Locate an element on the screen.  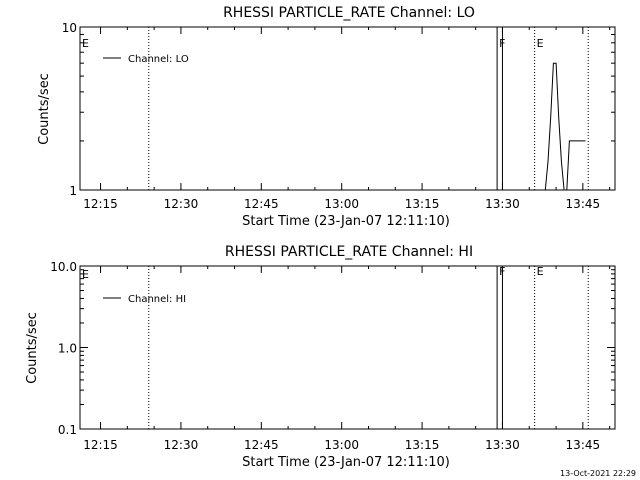
lo-series-line is located at coordinates (565, 126).